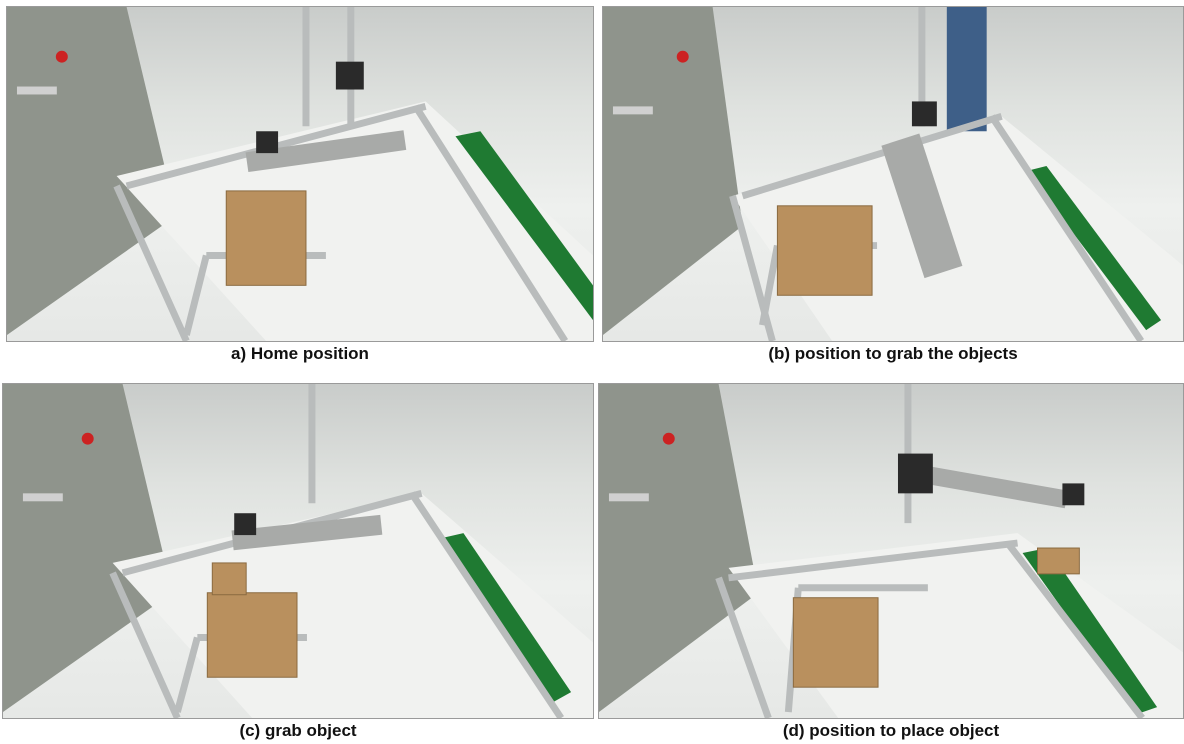  I want to click on caption-panel-a: a) Home position, so click(300, 353).